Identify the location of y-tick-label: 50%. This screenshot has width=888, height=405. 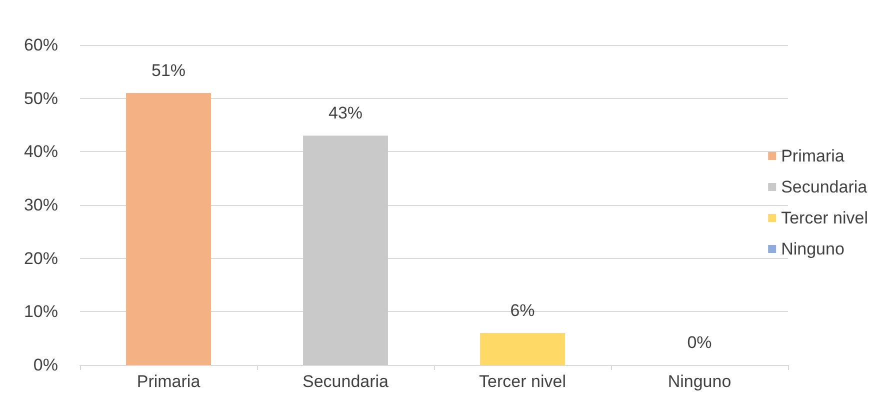
(41, 98).